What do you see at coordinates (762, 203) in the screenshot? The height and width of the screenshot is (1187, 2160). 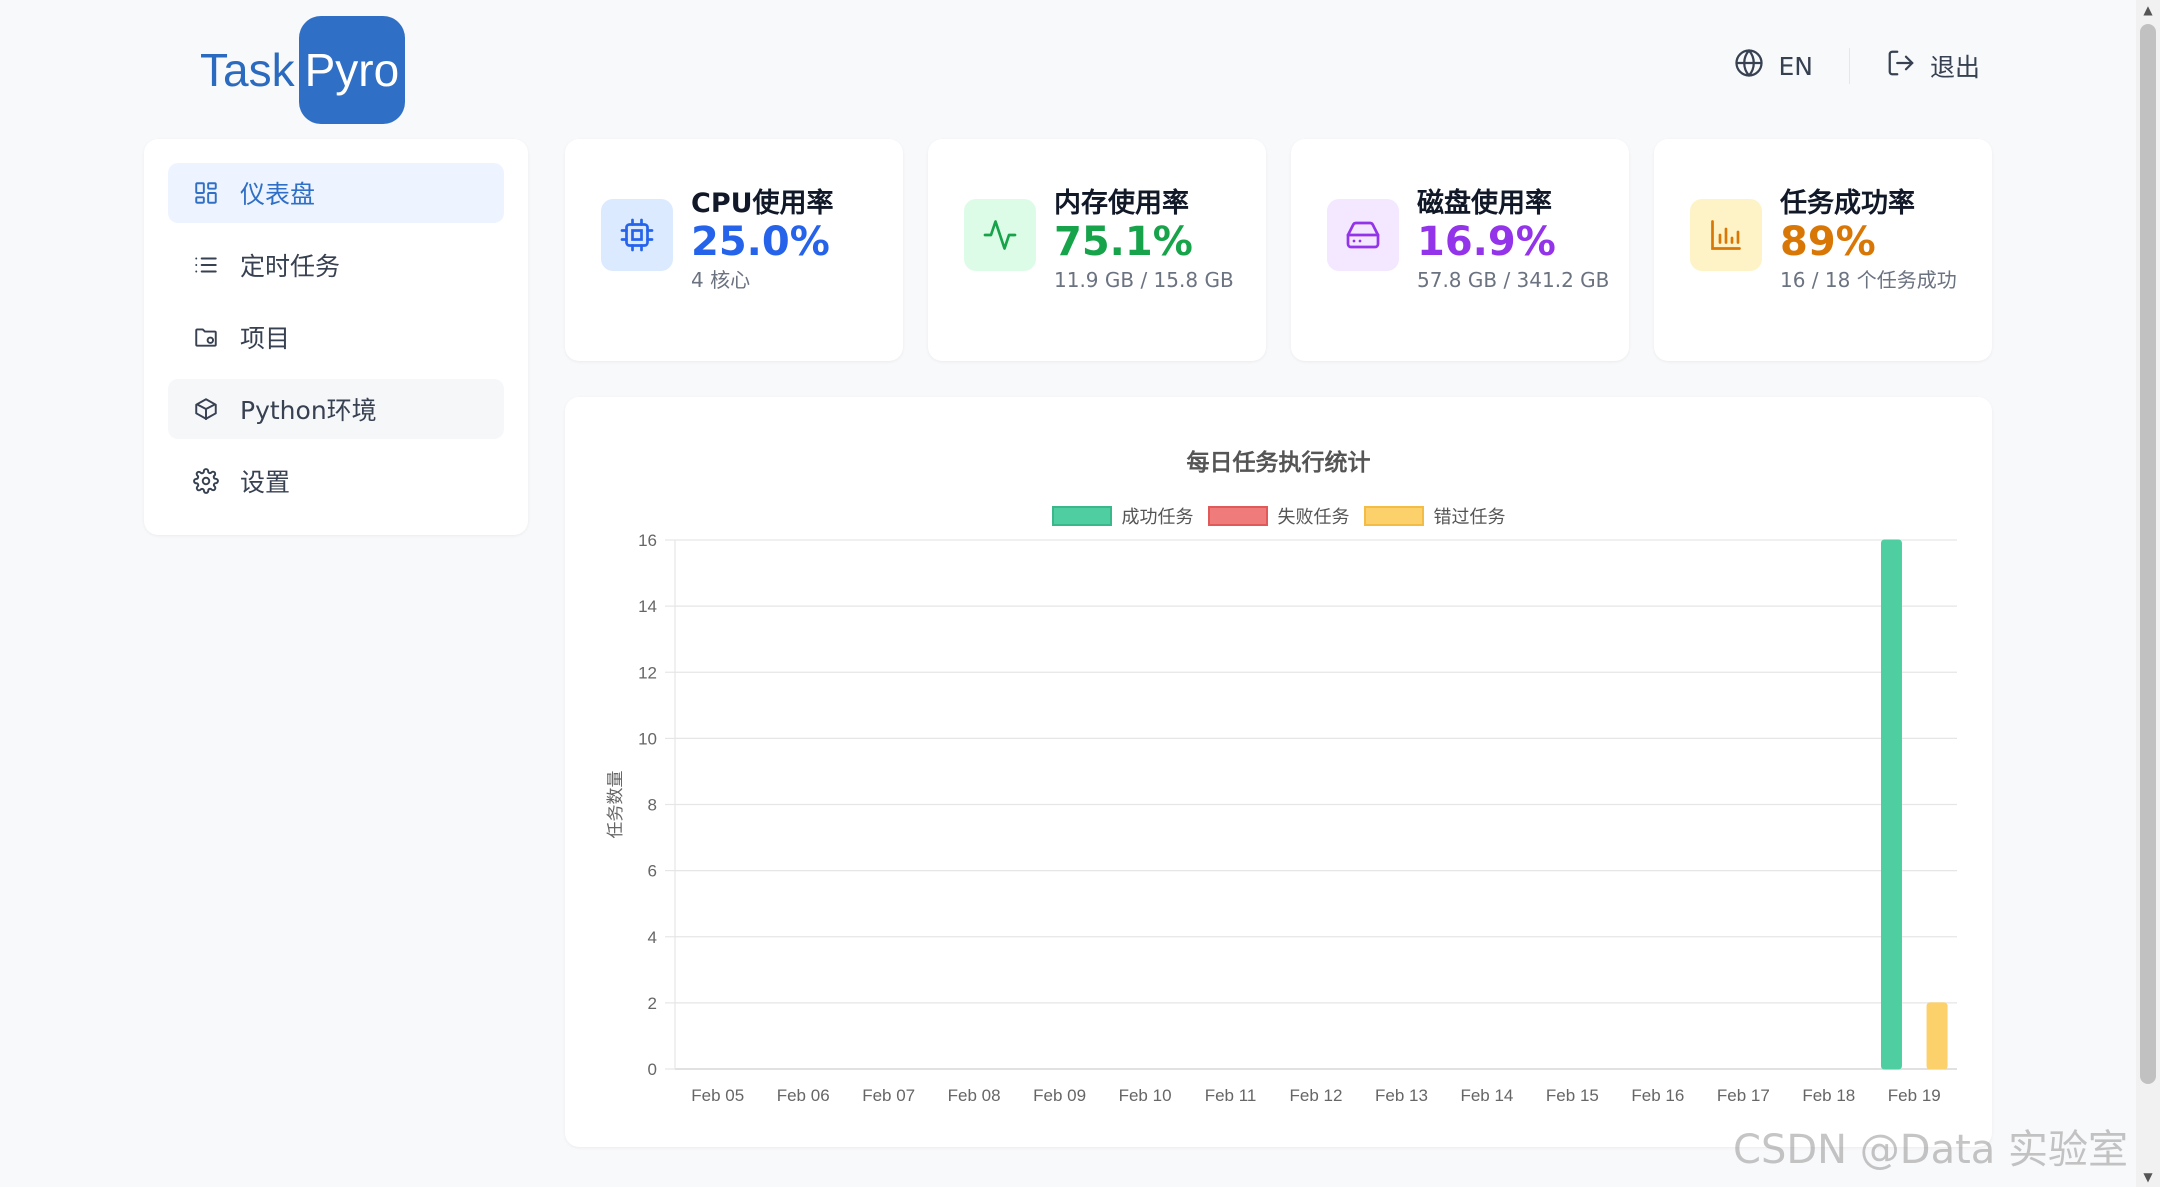 I see `stat-title: CPU使用率` at bounding box center [762, 203].